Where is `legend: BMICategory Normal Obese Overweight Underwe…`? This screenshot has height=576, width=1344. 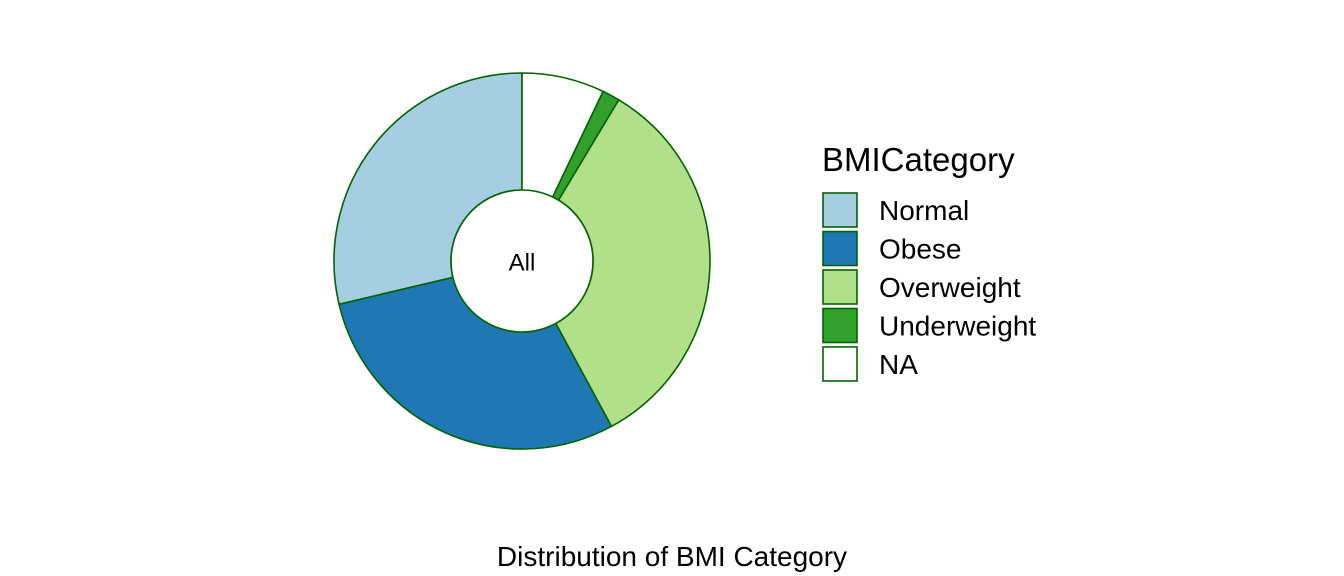 legend: BMICategory Normal Obese Overweight Underwe… is located at coordinates (929, 261).